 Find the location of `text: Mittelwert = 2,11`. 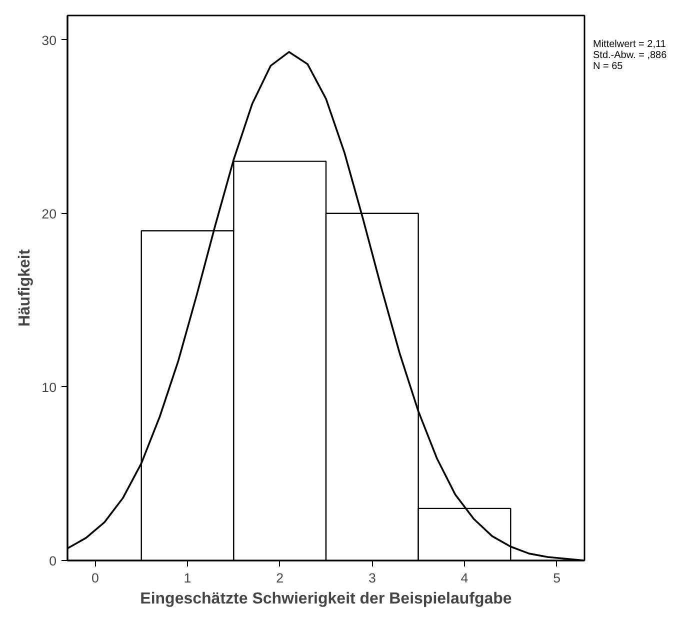

text: Mittelwert = 2,11 is located at coordinates (629, 44).